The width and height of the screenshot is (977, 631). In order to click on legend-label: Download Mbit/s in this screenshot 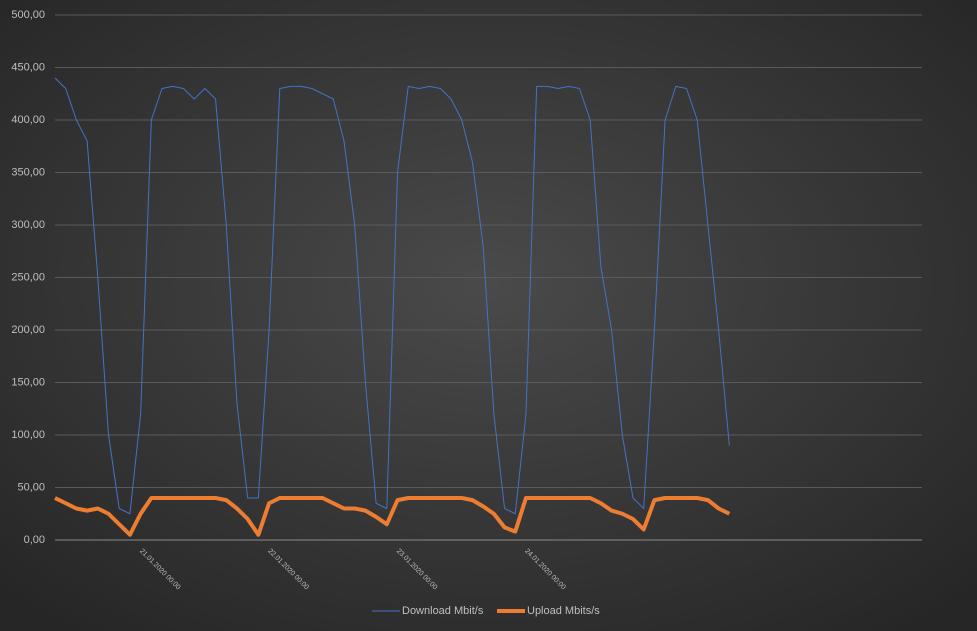, I will do `click(443, 611)`.